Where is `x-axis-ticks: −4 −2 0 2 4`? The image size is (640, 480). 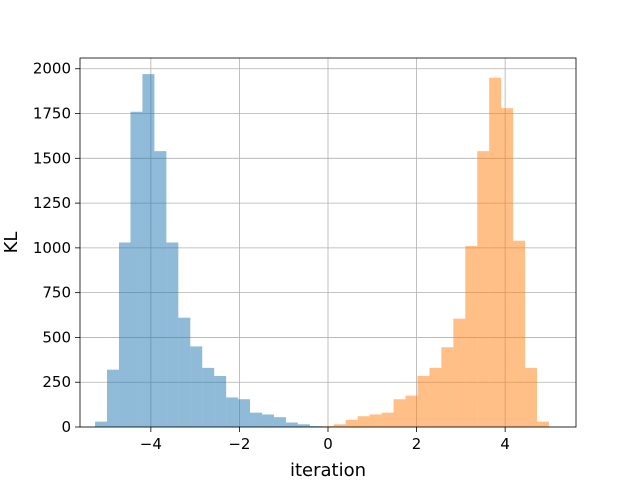 x-axis-ticks: −4 −2 0 2 4 is located at coordinates (325, 440).